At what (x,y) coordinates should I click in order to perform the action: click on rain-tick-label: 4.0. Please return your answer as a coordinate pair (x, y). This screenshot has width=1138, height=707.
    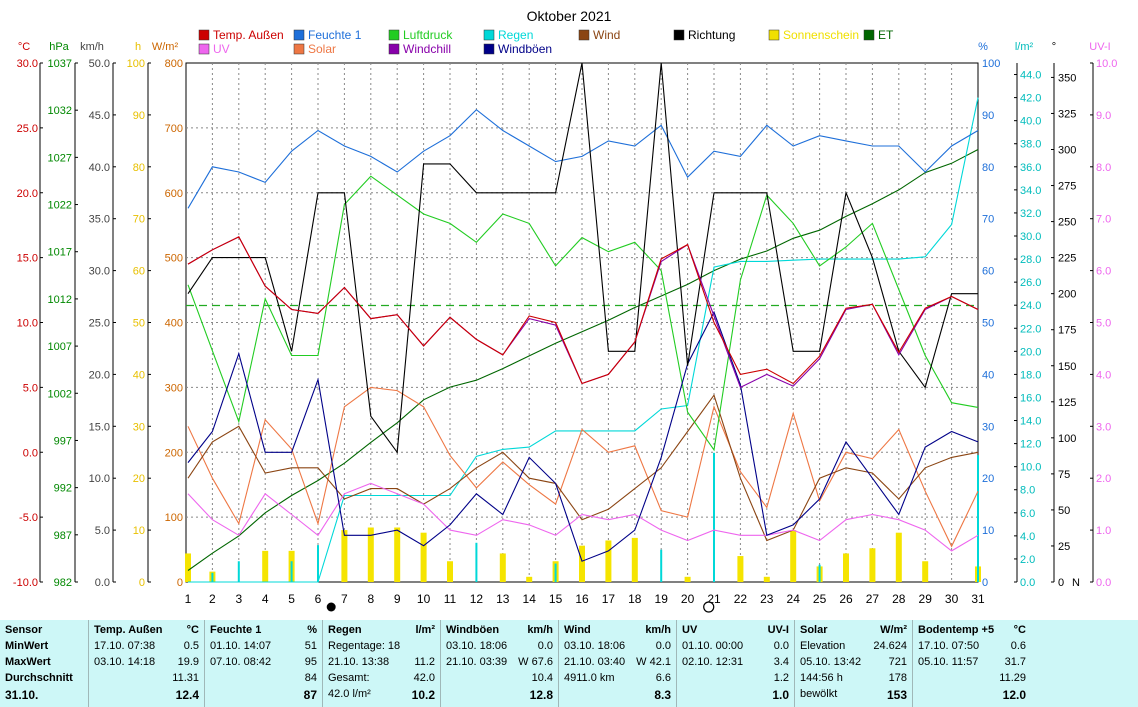
    Looking at the image, I should click on (1027, 537).